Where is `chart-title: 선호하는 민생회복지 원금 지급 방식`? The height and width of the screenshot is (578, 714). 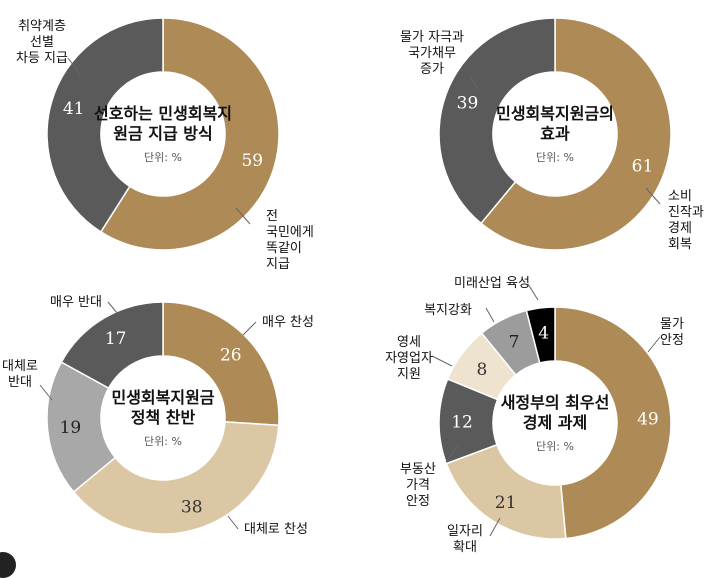 chart-title: 선호하는 민생회복지 원금 지급 방식 is located at coordinates (163, 123).